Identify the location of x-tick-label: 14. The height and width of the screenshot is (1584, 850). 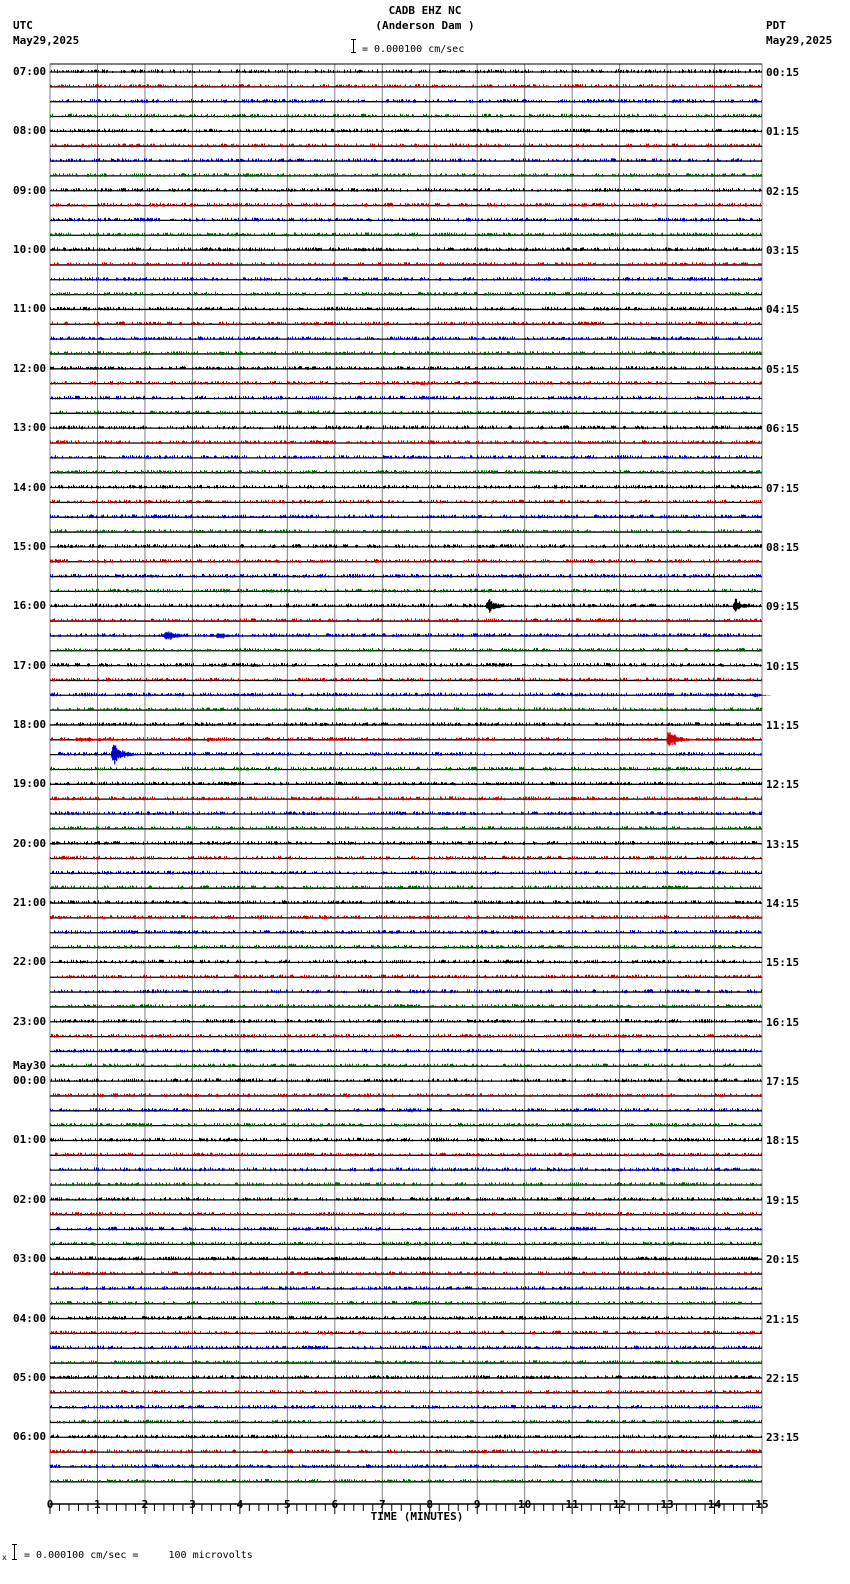
(714, 1504).